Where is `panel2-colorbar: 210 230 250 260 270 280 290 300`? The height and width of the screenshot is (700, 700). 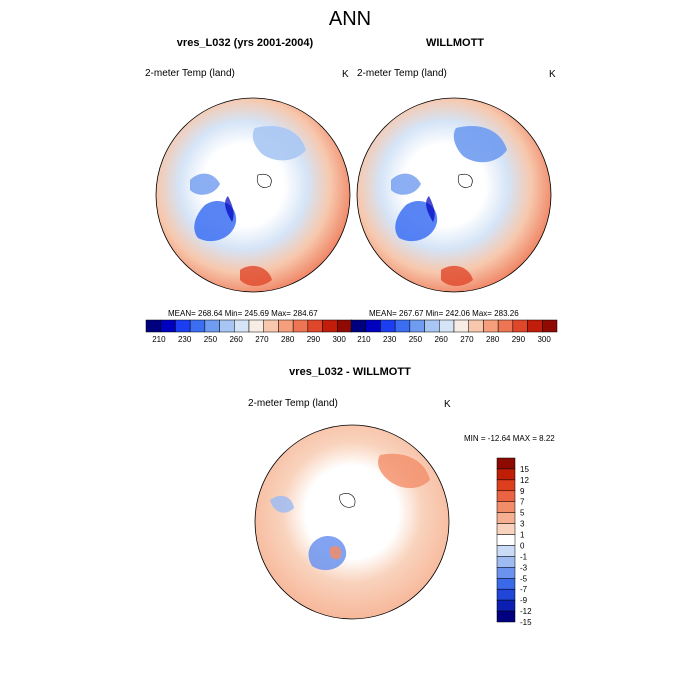 panel2-colorbar: 210 230 250 260 270 280 290 300 is located at coordinates (454, 331).